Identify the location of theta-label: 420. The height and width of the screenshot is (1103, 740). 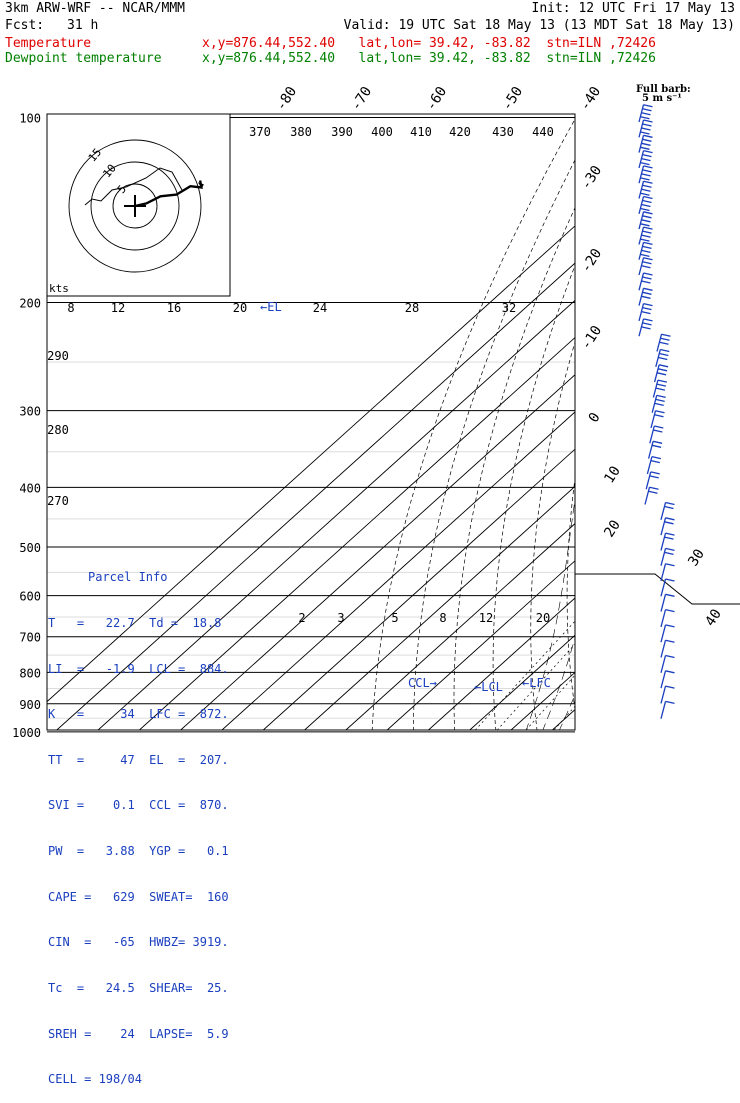
(460, 132).